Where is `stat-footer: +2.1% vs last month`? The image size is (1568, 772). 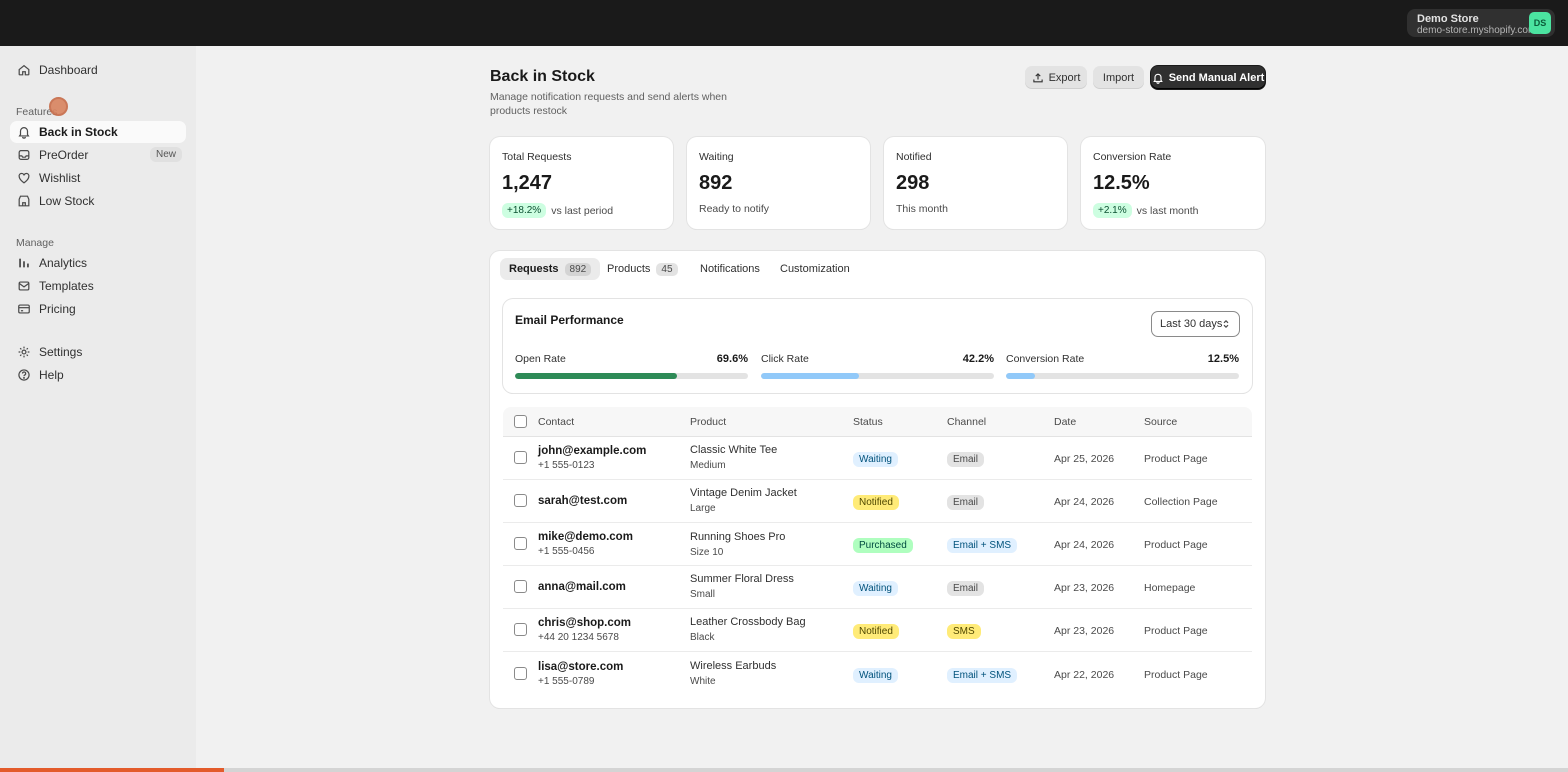 stat-footer: +2.1% vs last month is located at coordinates (1146, 210).